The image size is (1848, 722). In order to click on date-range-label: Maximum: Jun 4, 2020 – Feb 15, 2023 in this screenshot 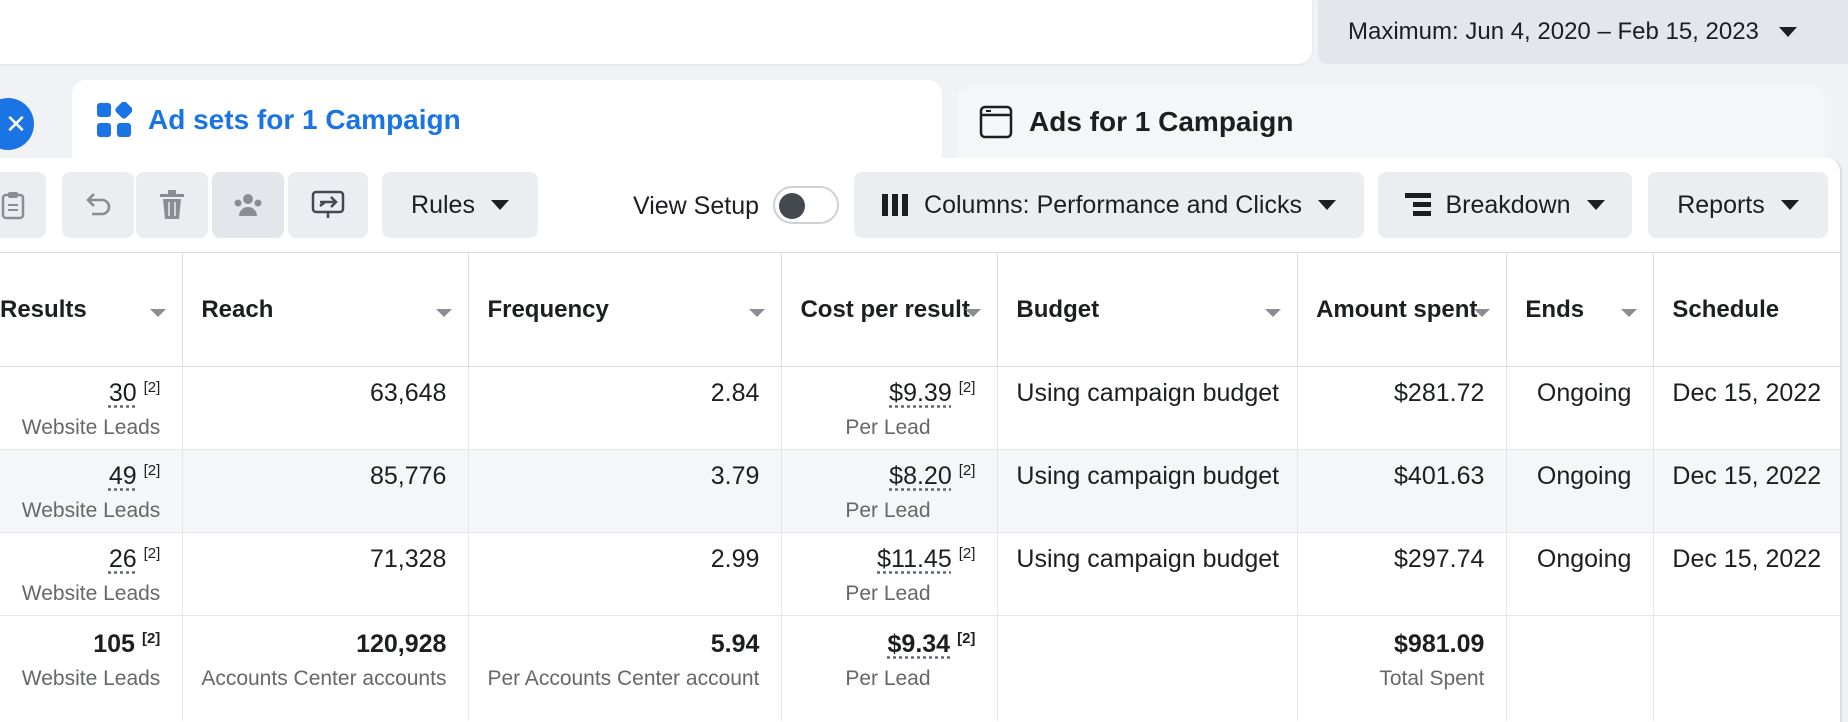, I will do `click(1553, 31)`.